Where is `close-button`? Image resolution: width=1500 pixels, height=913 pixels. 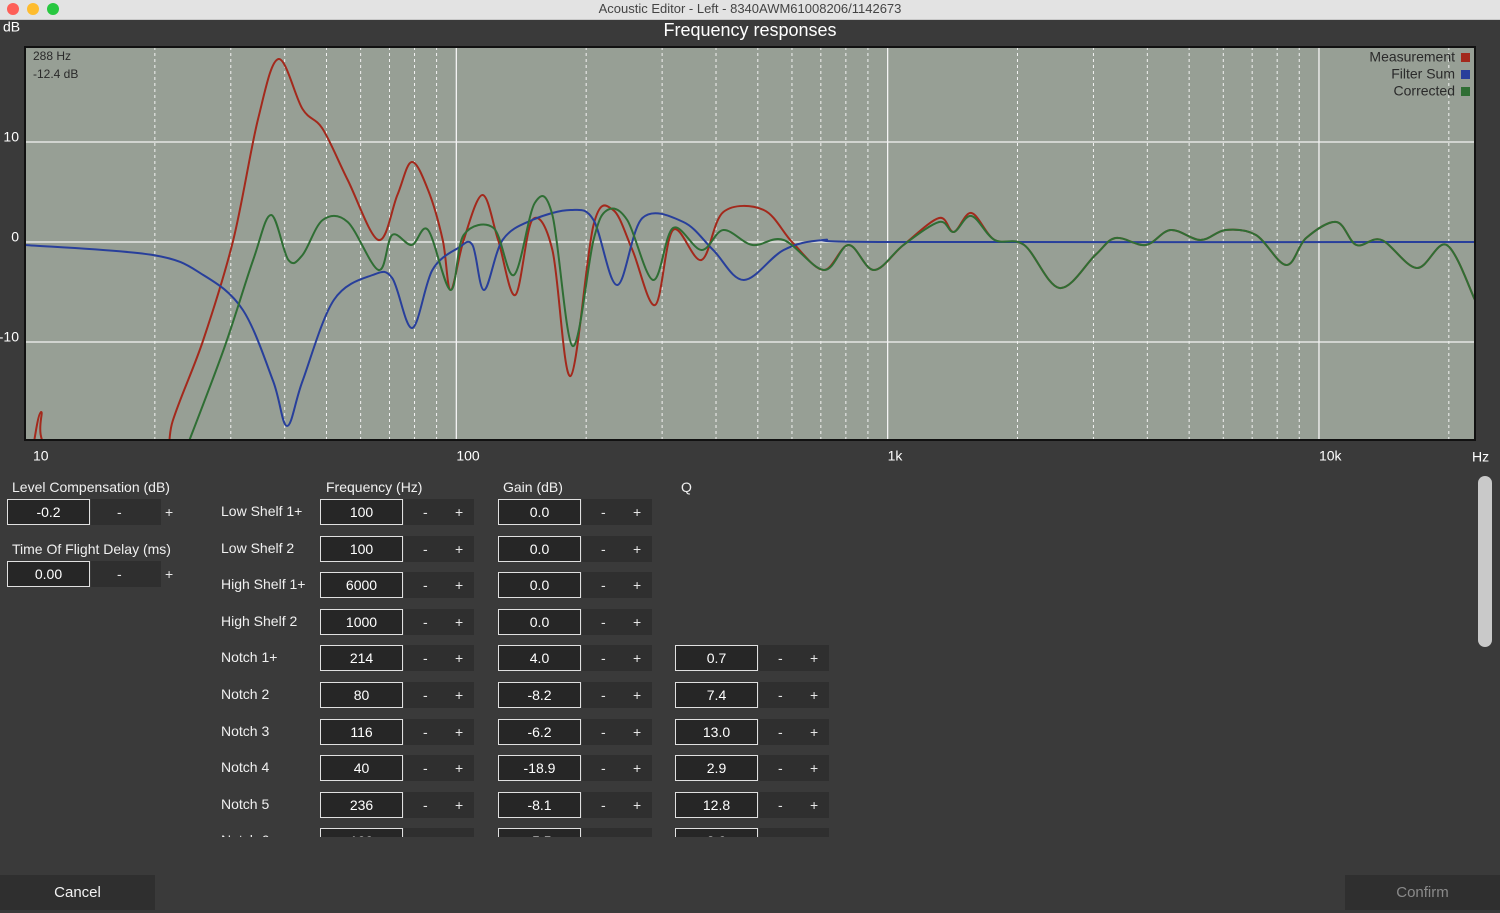
close-button is located at coordinates (13, 9).